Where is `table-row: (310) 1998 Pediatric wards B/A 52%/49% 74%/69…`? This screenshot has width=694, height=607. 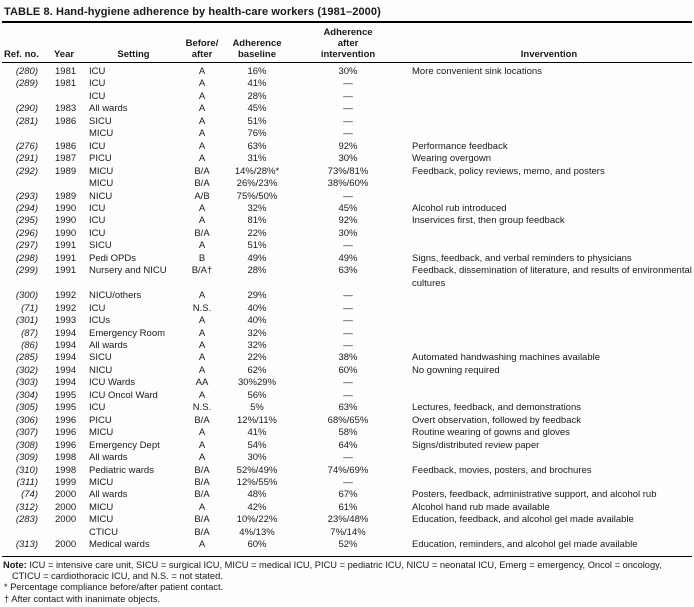 table-row: (310) 1998 Pediatric wards B/A 52%/49% 74%/69… is located at coordinates (347, 471).